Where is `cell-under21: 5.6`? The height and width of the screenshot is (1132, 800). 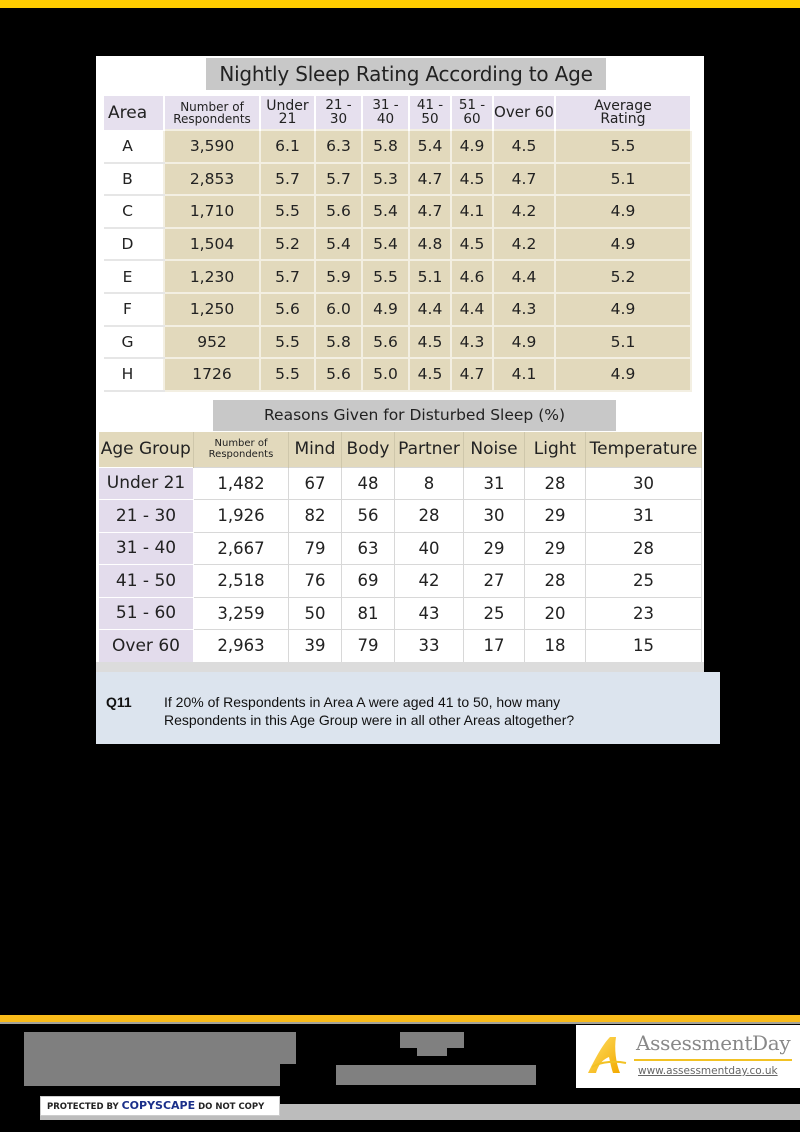 cell-under21: 5.6 is located at coordinates (287, 309).